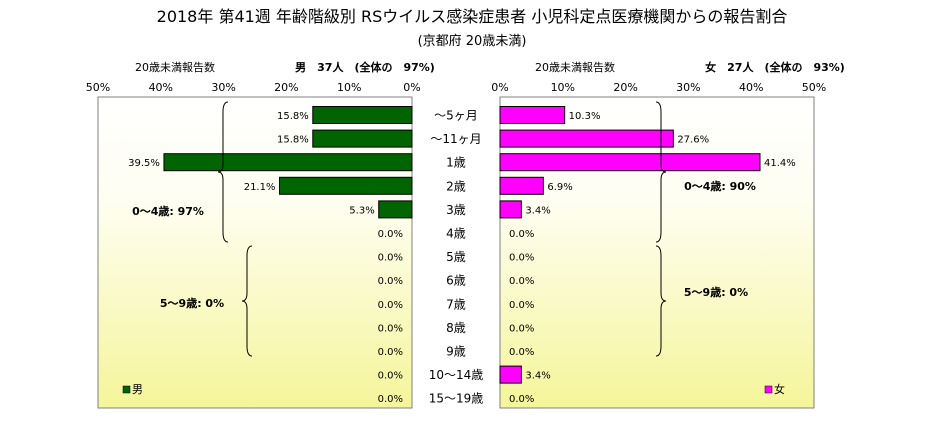 This screenshot has width=944, height=447. I want to click on axis-ticks: 0% 0% 10% 10% 20% 20% 30% 30% 40% 40% 50% 50%, so click(456, 87).